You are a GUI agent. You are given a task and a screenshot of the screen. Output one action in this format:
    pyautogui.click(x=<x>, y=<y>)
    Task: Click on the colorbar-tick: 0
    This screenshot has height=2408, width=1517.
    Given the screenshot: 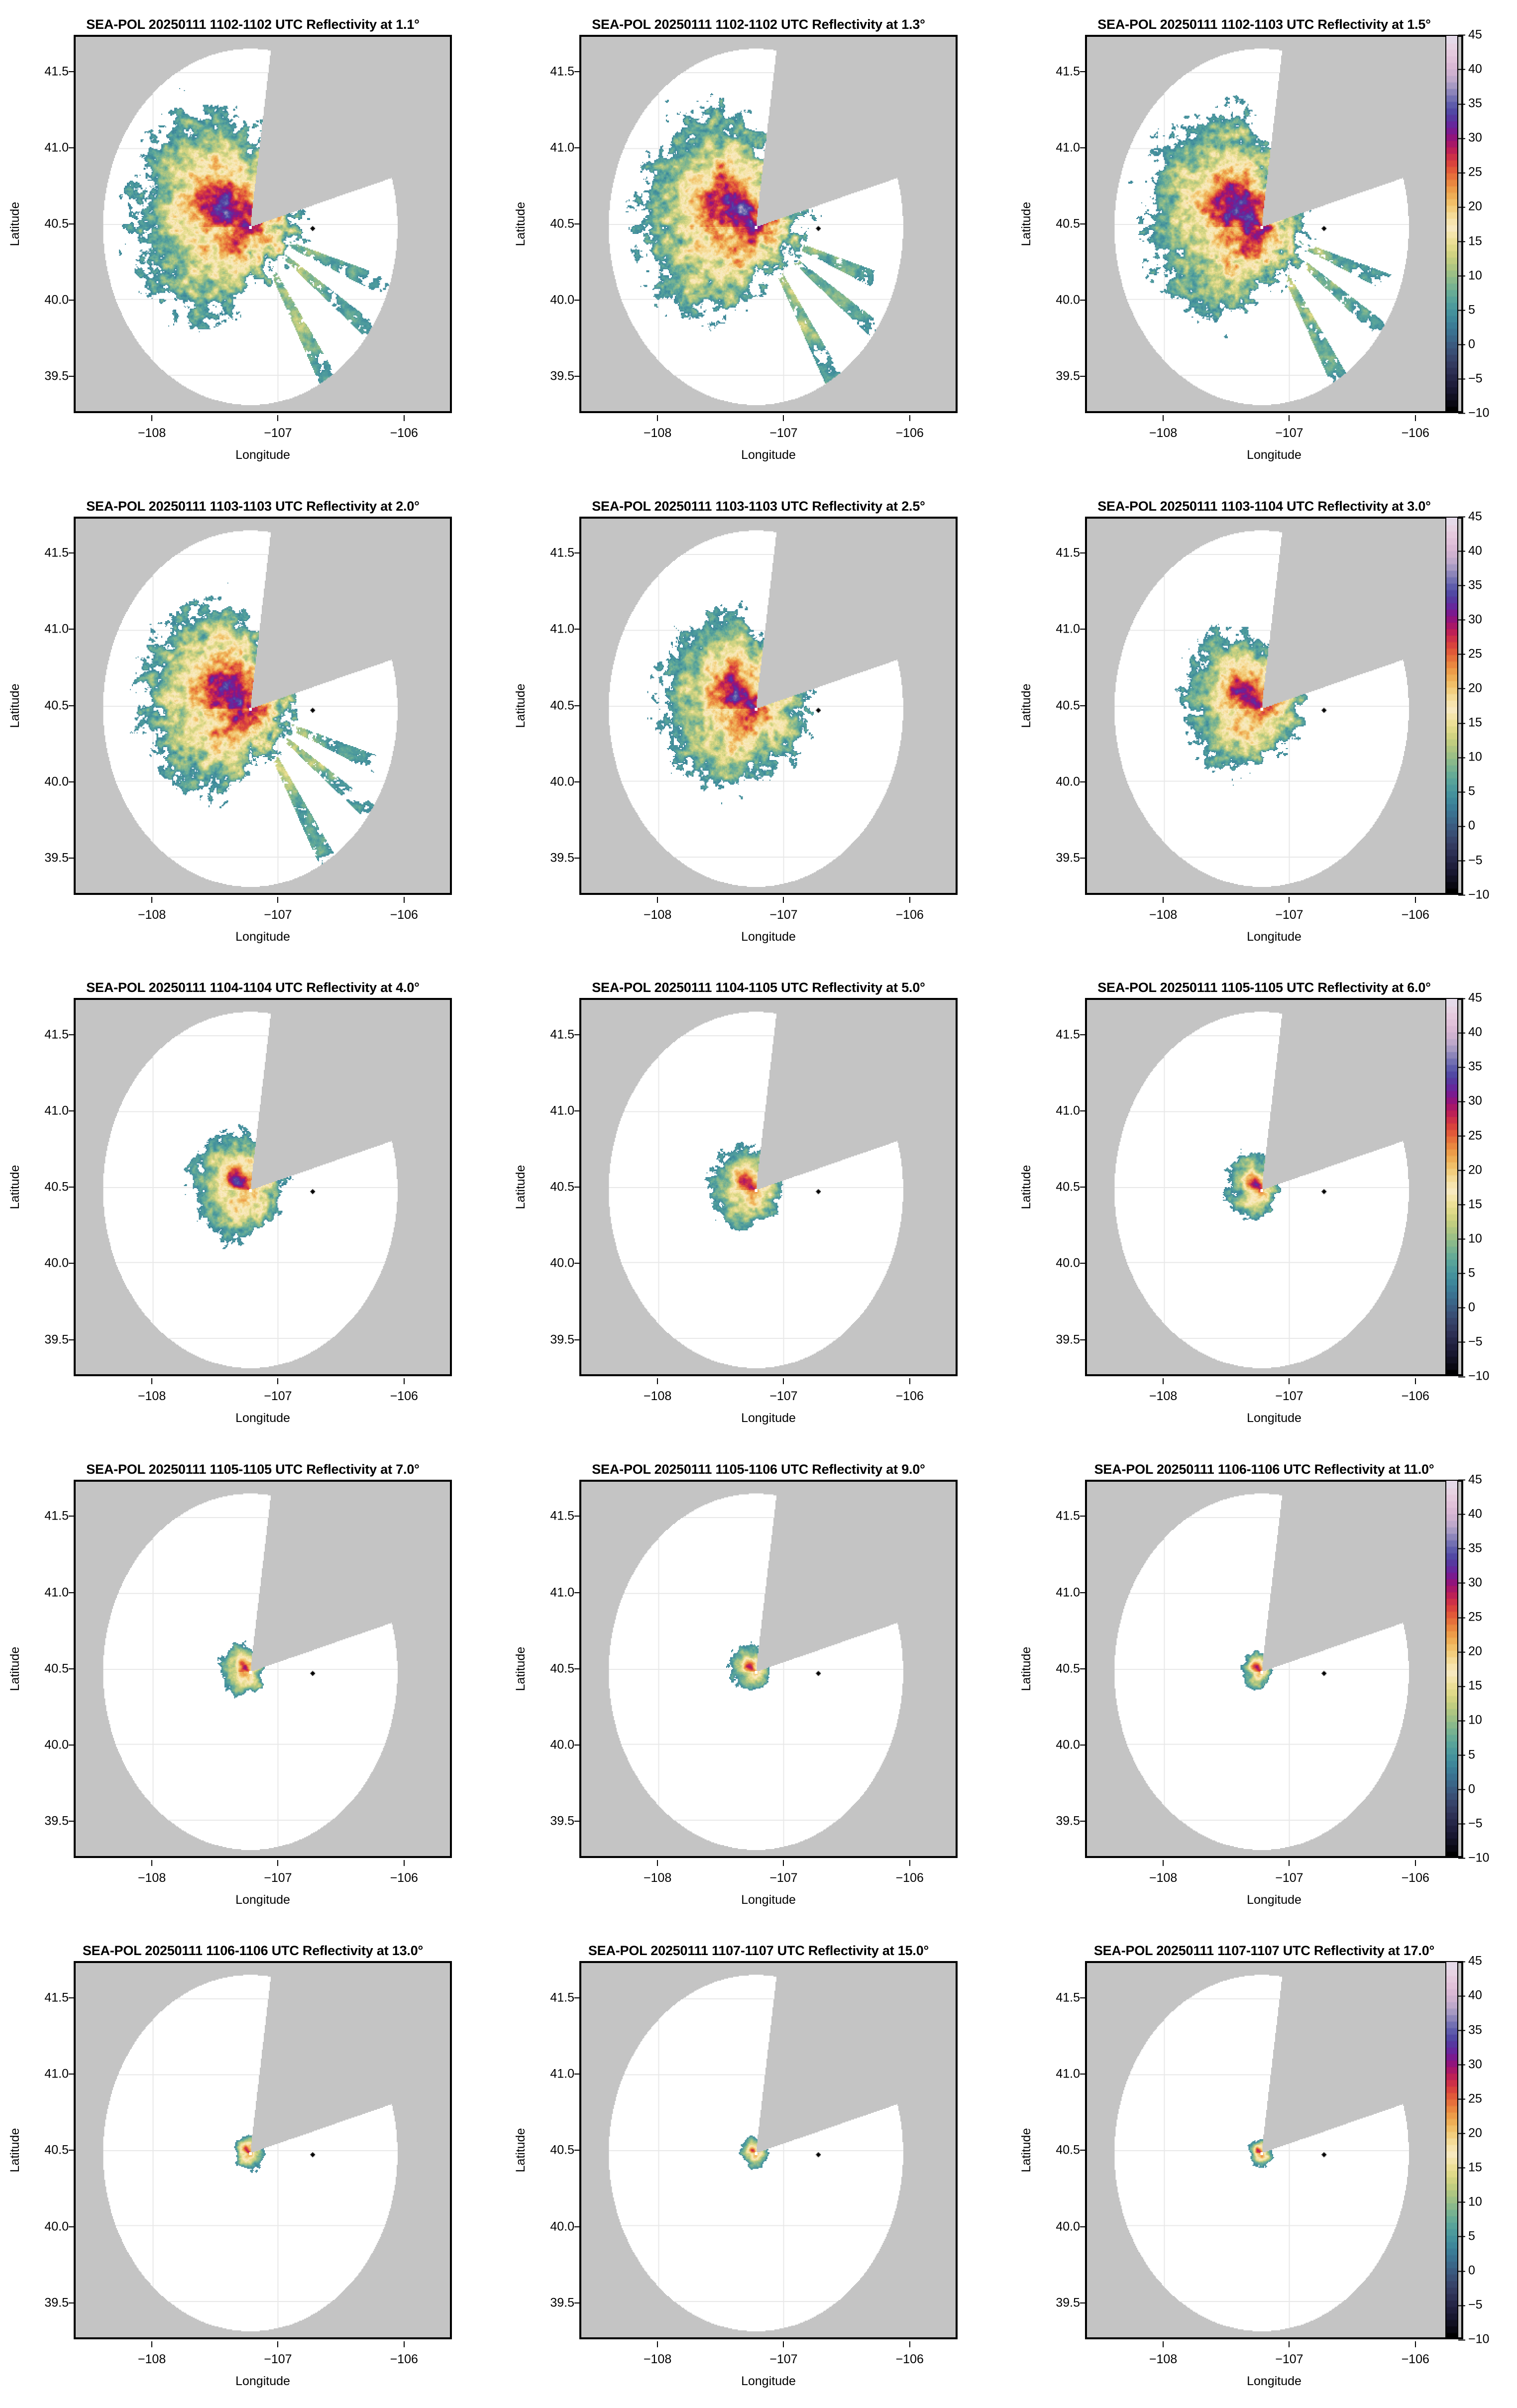 What is the action you would take?
    pyautogui.click(x=1466, y=344)
    